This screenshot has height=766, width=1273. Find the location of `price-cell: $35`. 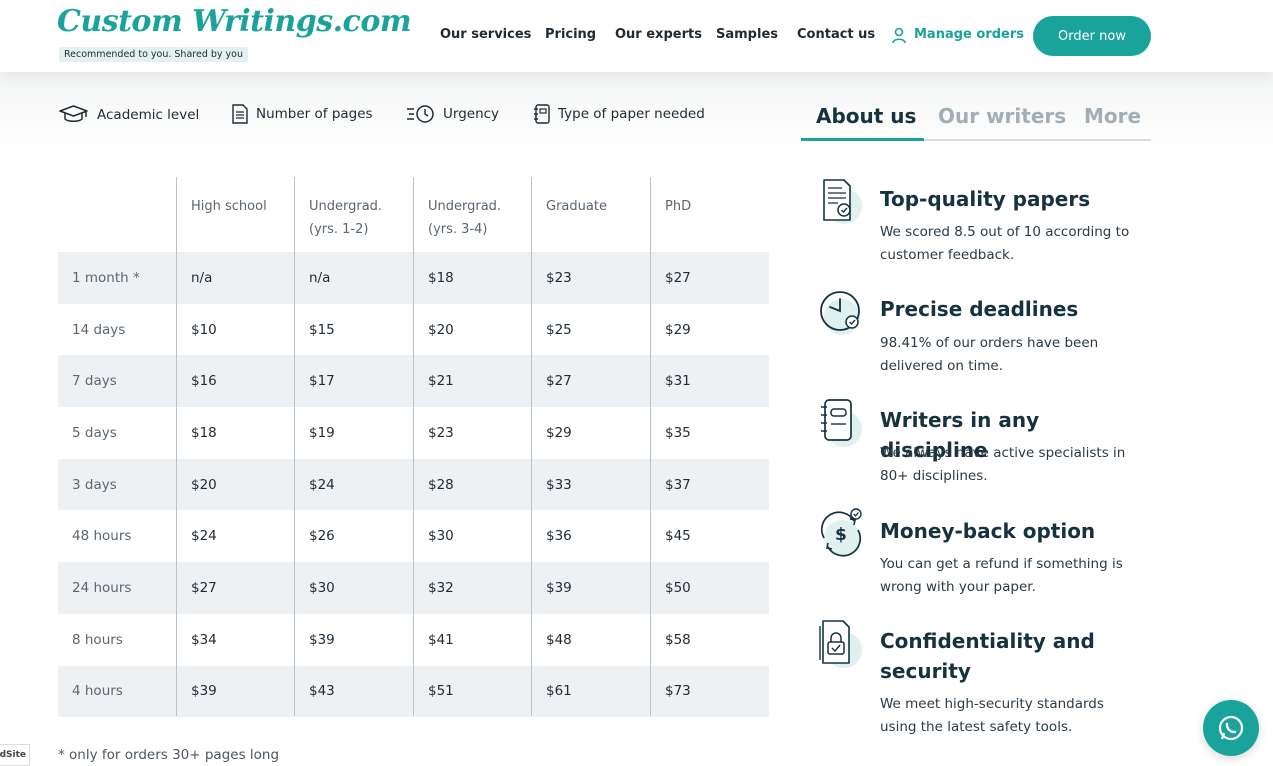

price-cell: $35 is located at coordinates (678, 432).